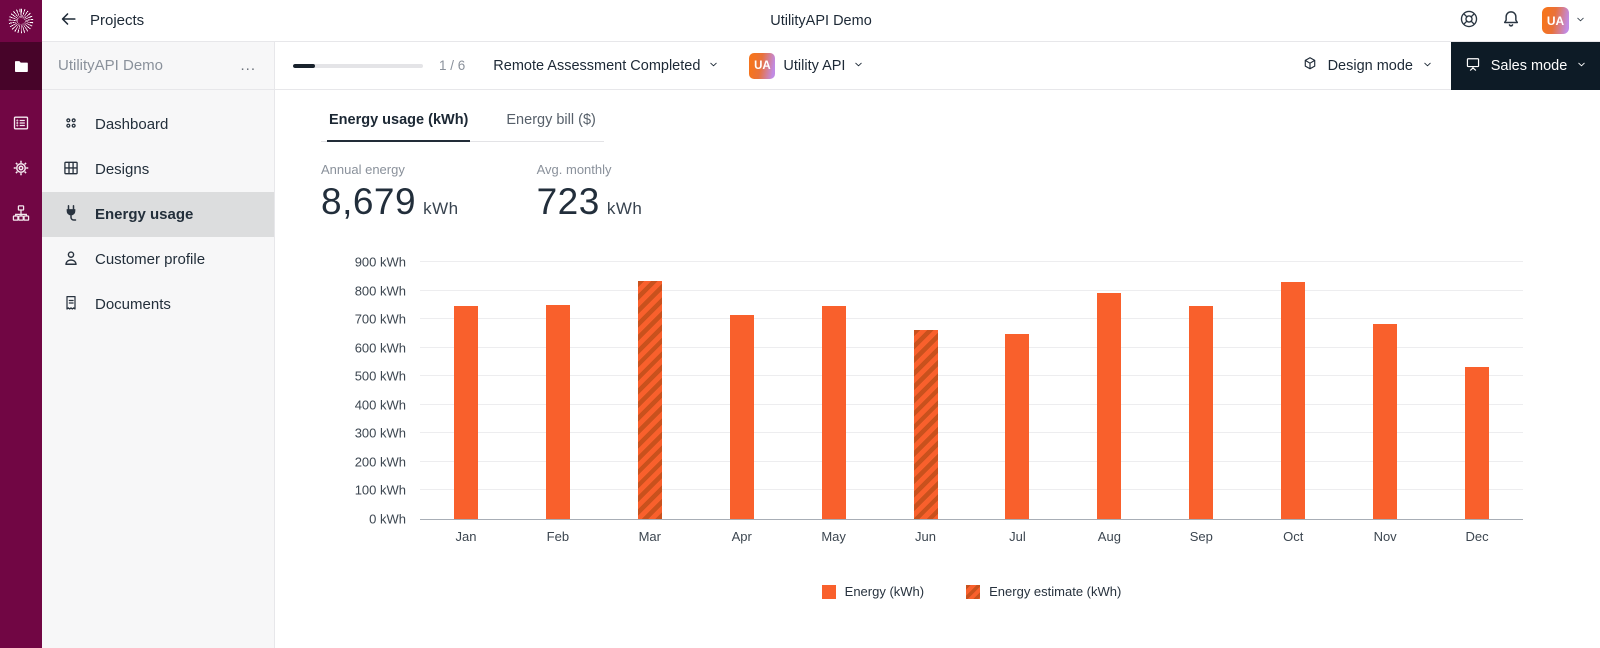 Image resolution: width=1600 pixels, height=648 pixels. I want to click on folder-icon, so click(21, 66).